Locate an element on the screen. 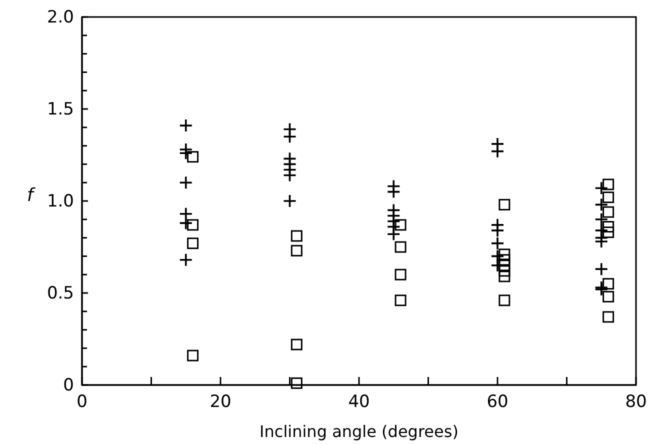 The width and height of the screenshot is (659, 445). y-tick-label: 0.5 is located at coordinates (60, 293).